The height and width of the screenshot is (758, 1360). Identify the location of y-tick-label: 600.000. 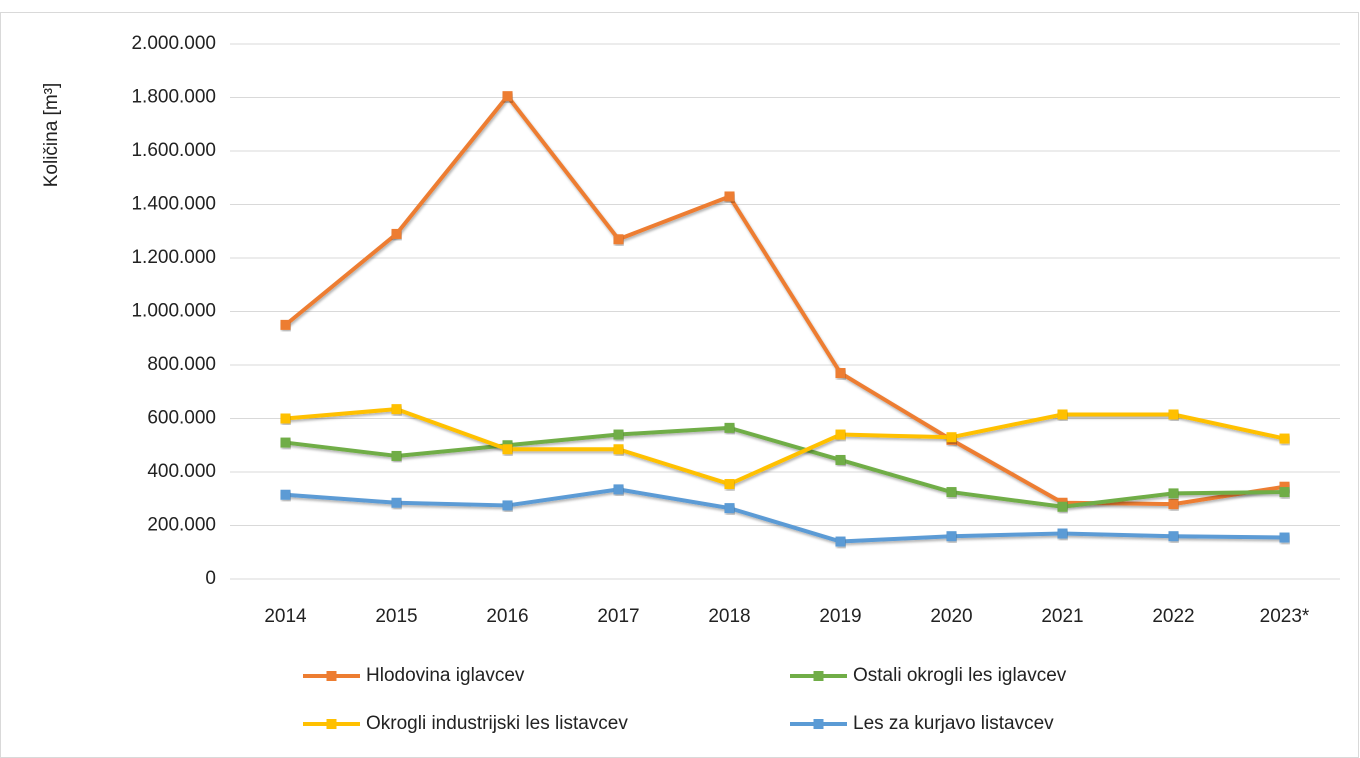
(181, 418).